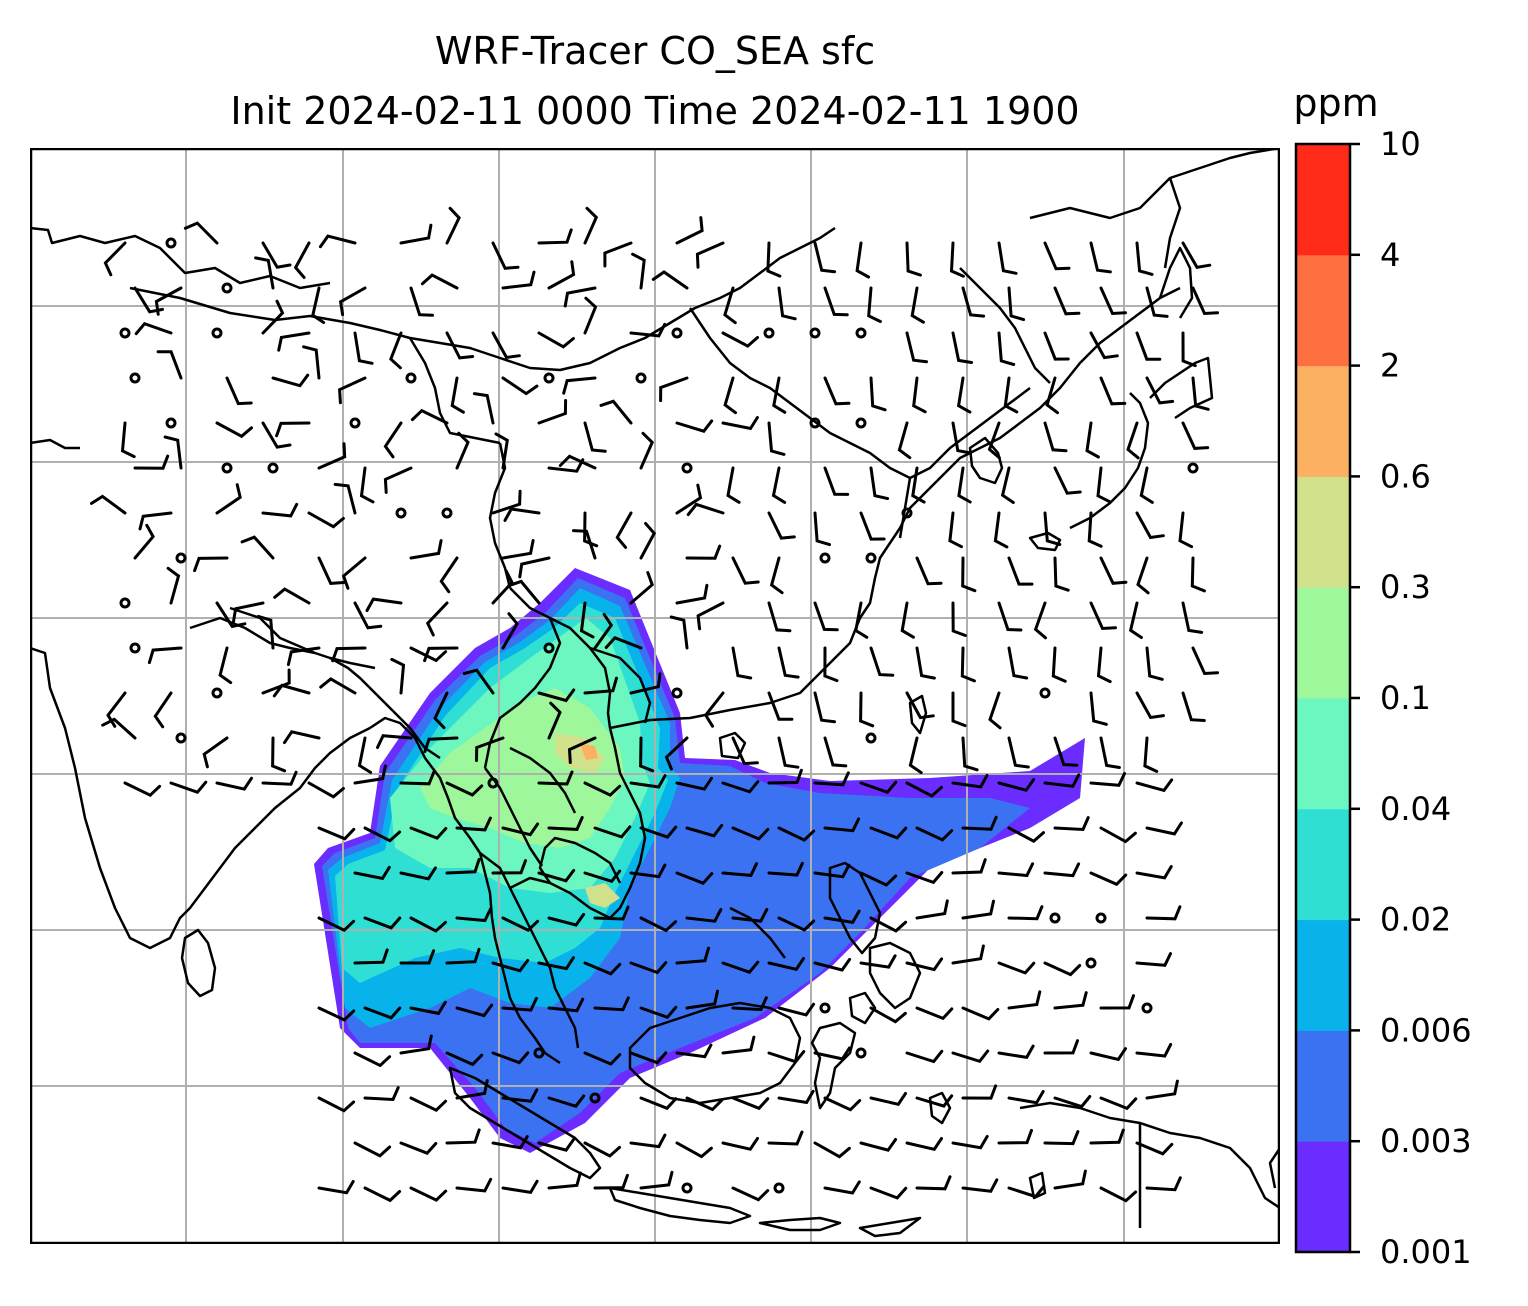 This screenshot has height=1306, width=1528. I want to click on map-title: WRF-Tracer CO_SEA sfc, so click(655, 51).